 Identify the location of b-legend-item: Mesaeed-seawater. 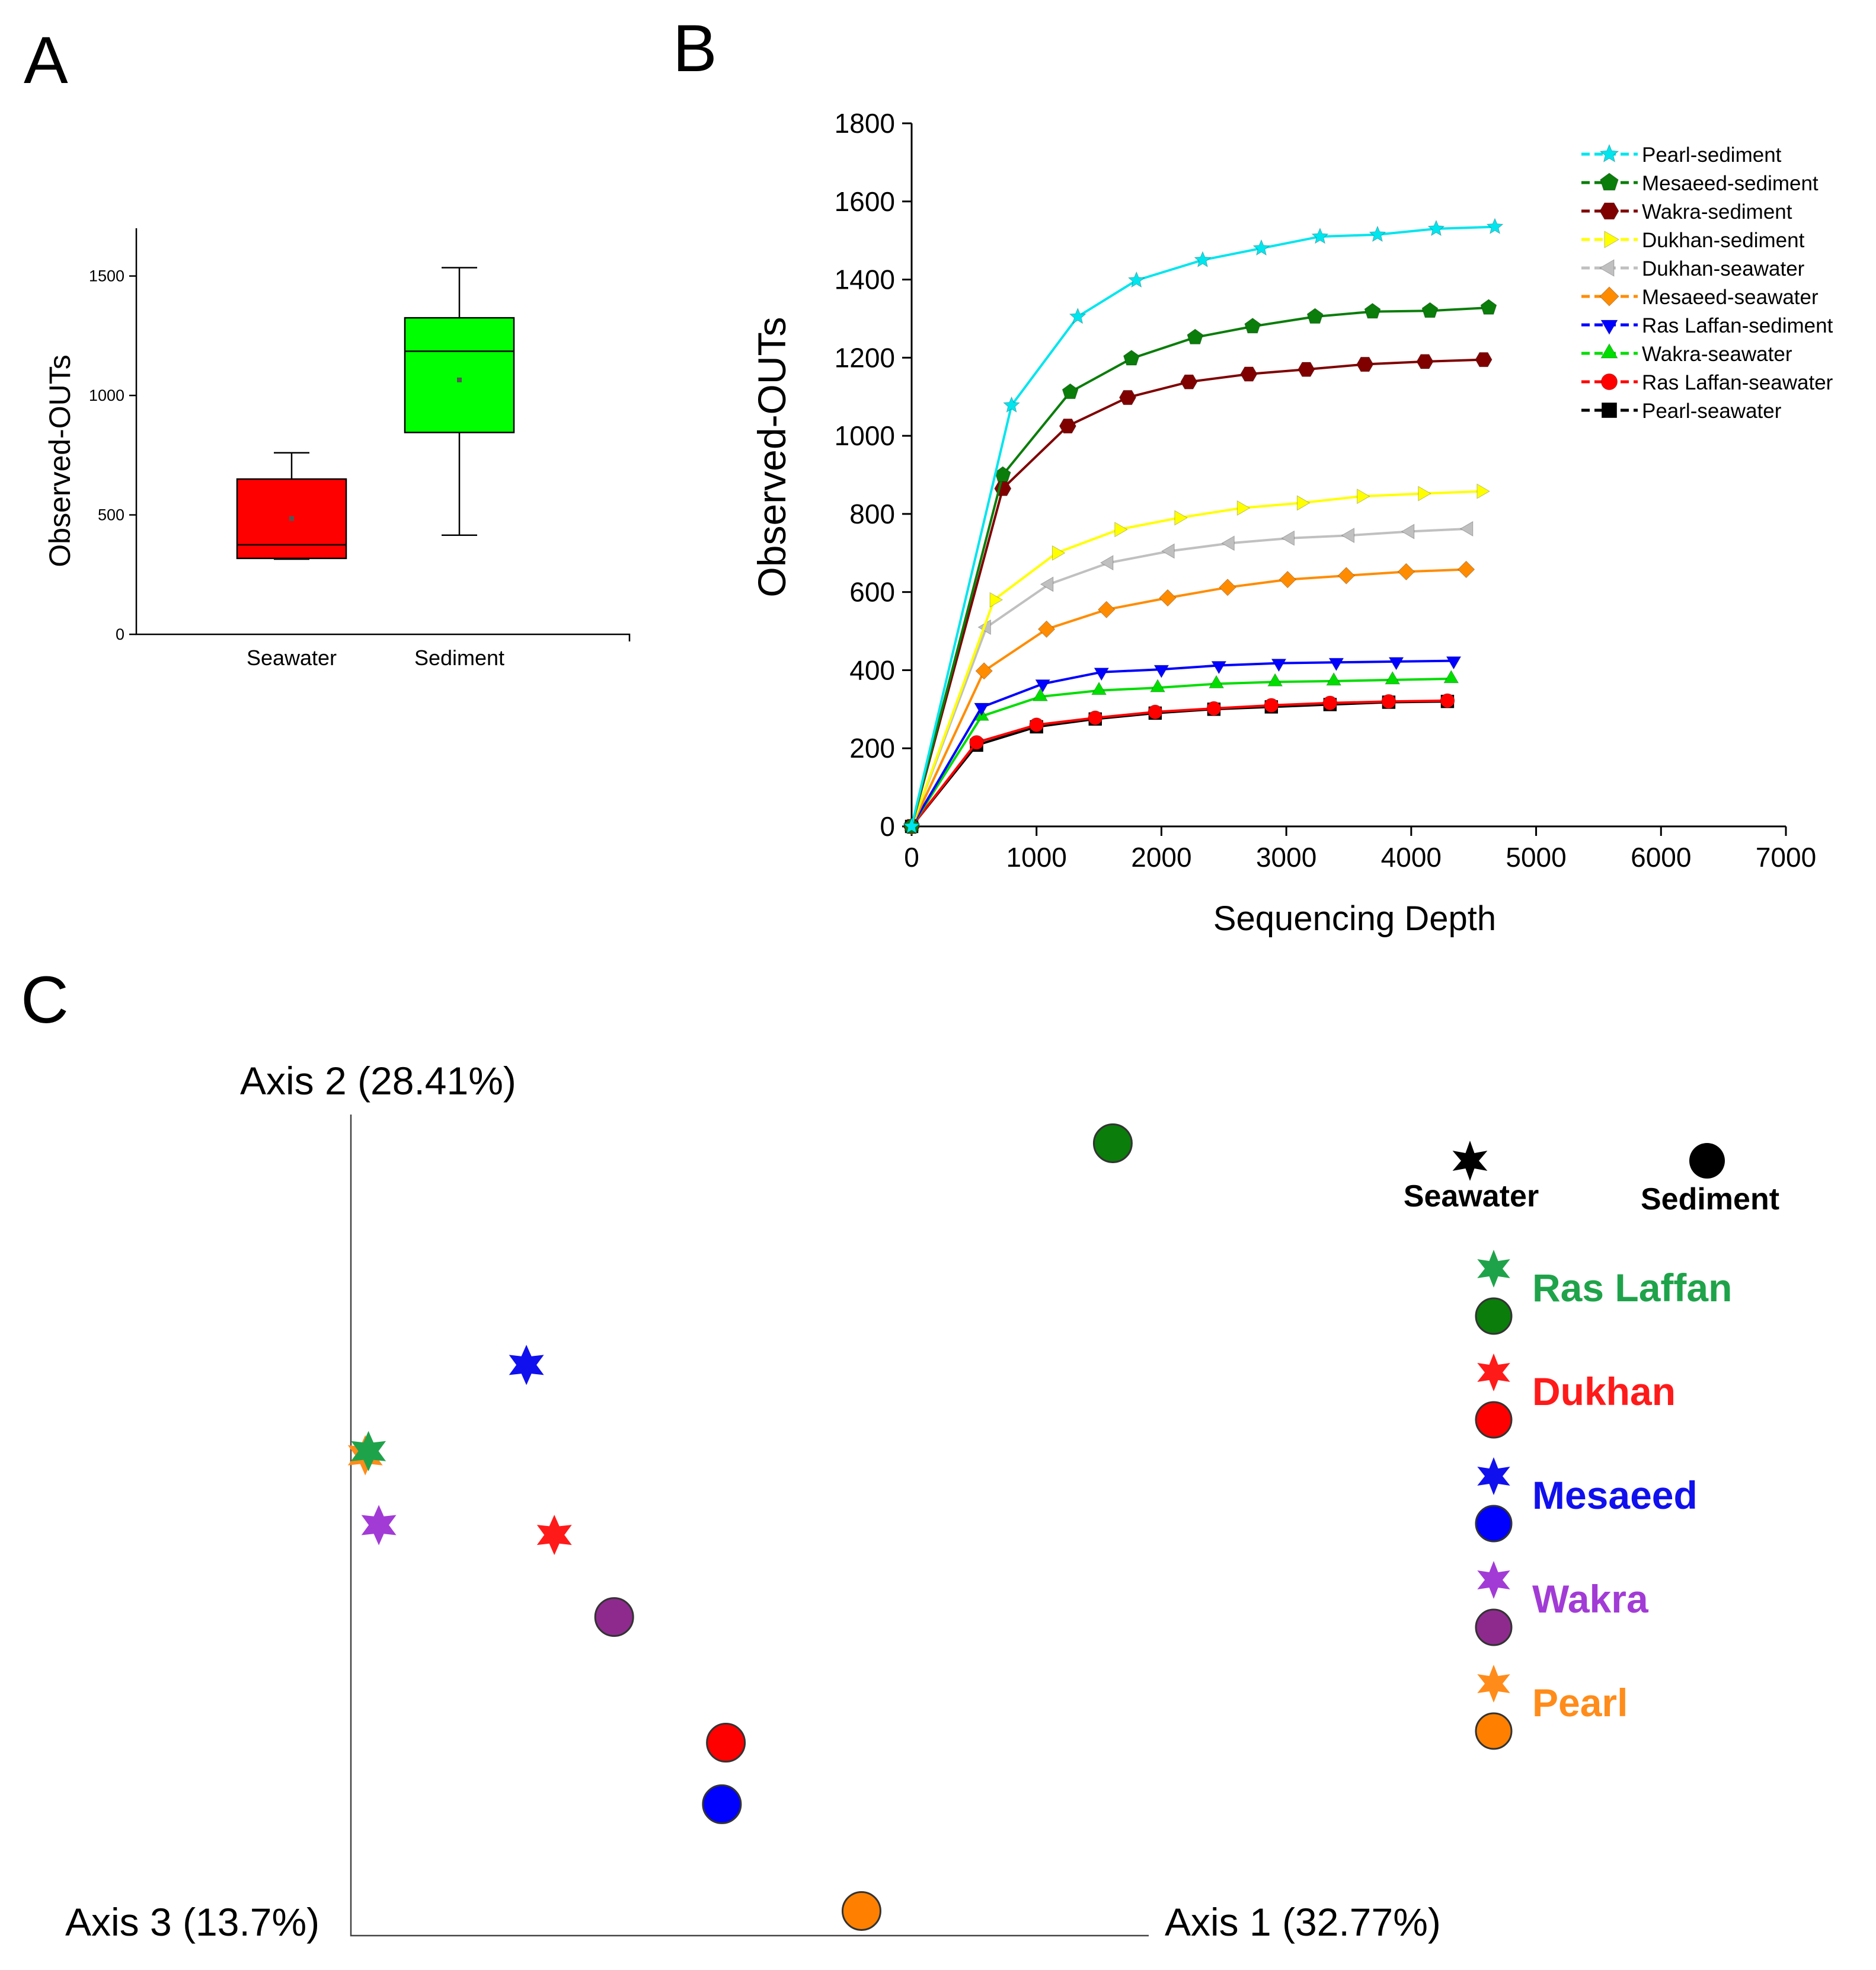
(1700, 297).